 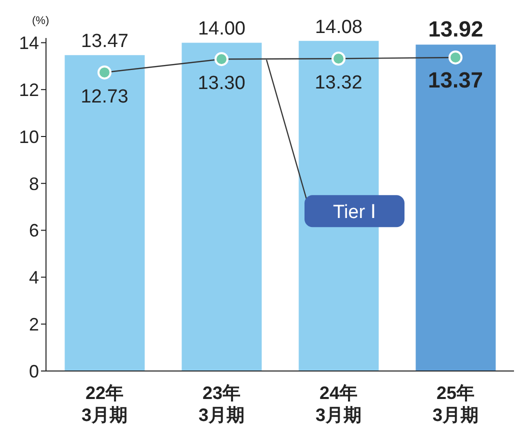 I want to click on y-tick-label: 14, so click(x=28, y=43).